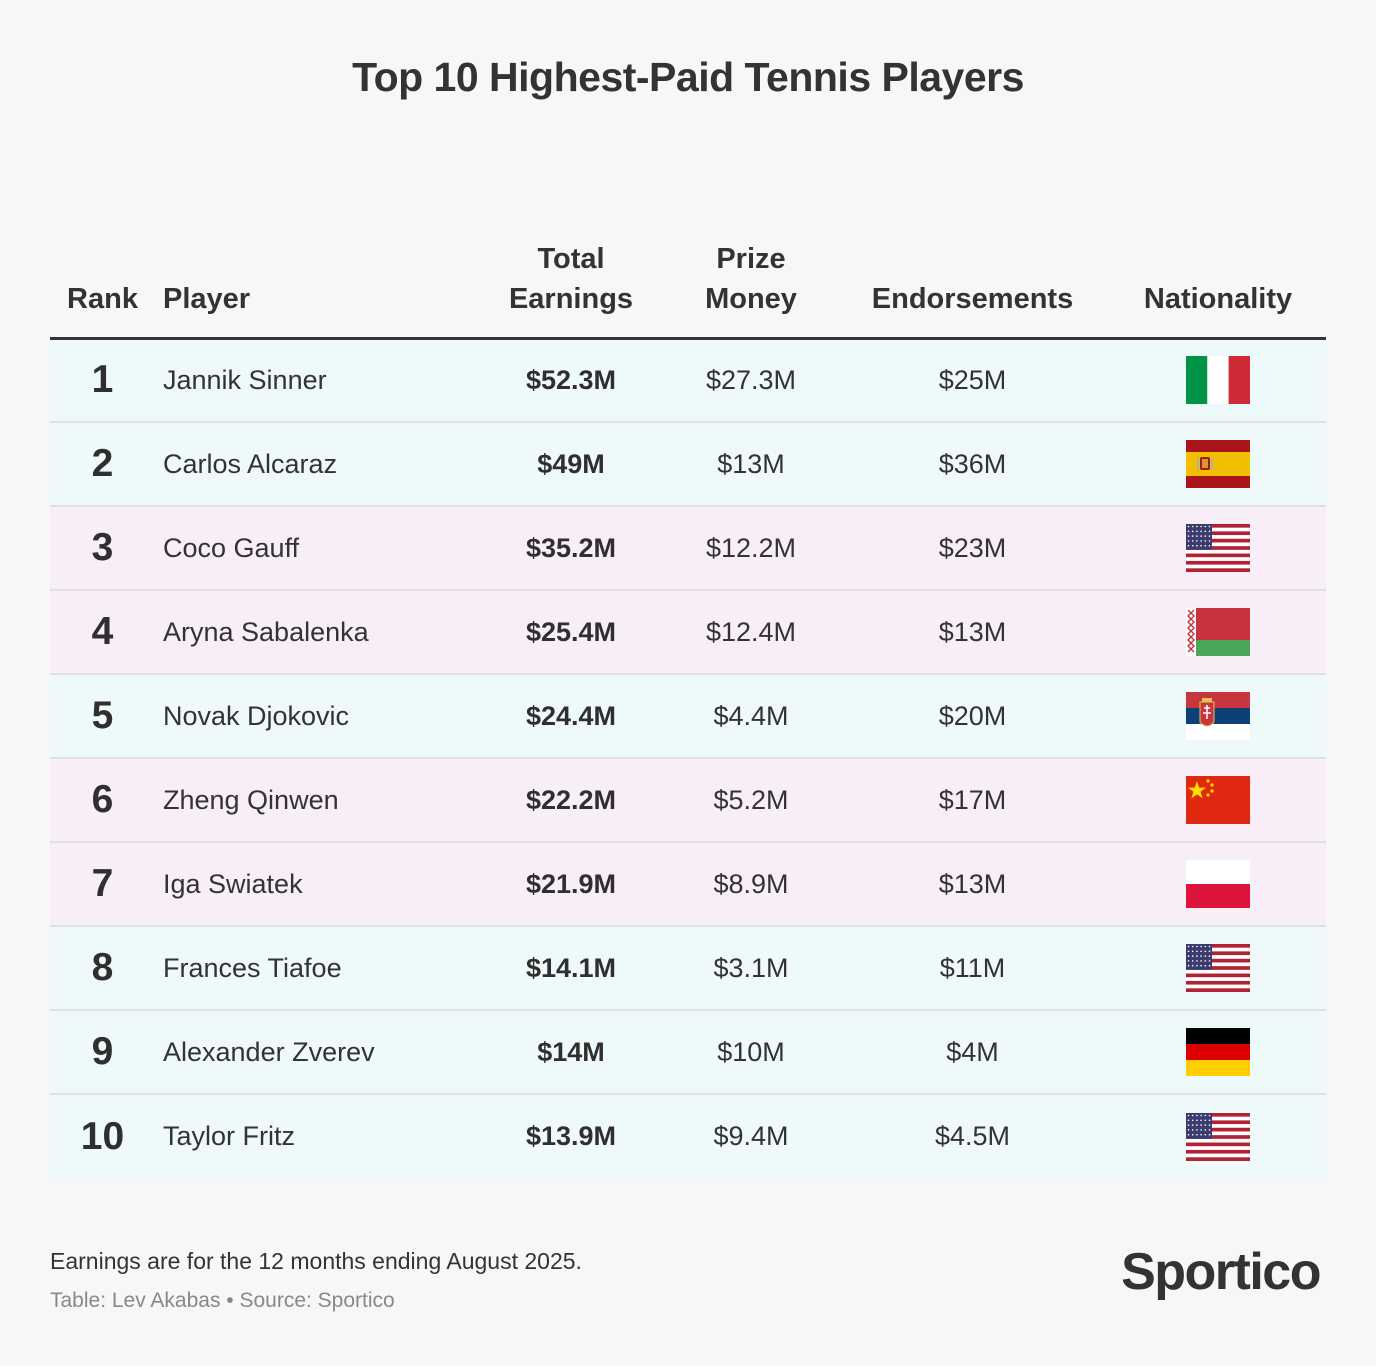 This screenshot has height=1366, width=1376. What do you see at coordinates (688, 77) in the screenshot?
I see `chart-title: Top 10 Highest-Paid Tennis Players` at bounding box center [688, 77].